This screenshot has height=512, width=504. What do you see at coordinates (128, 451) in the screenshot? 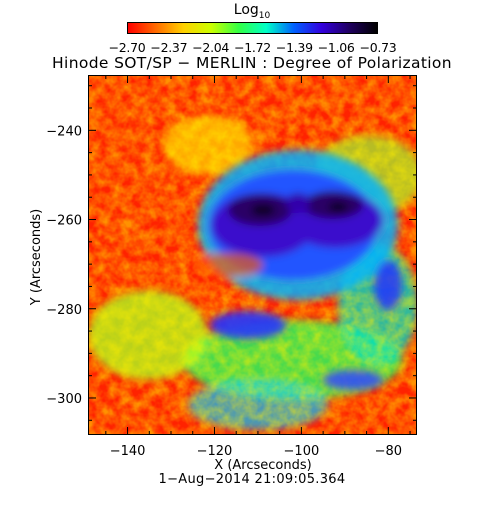
I see `x-tick-label: −140` at bounding box center [128, 451].